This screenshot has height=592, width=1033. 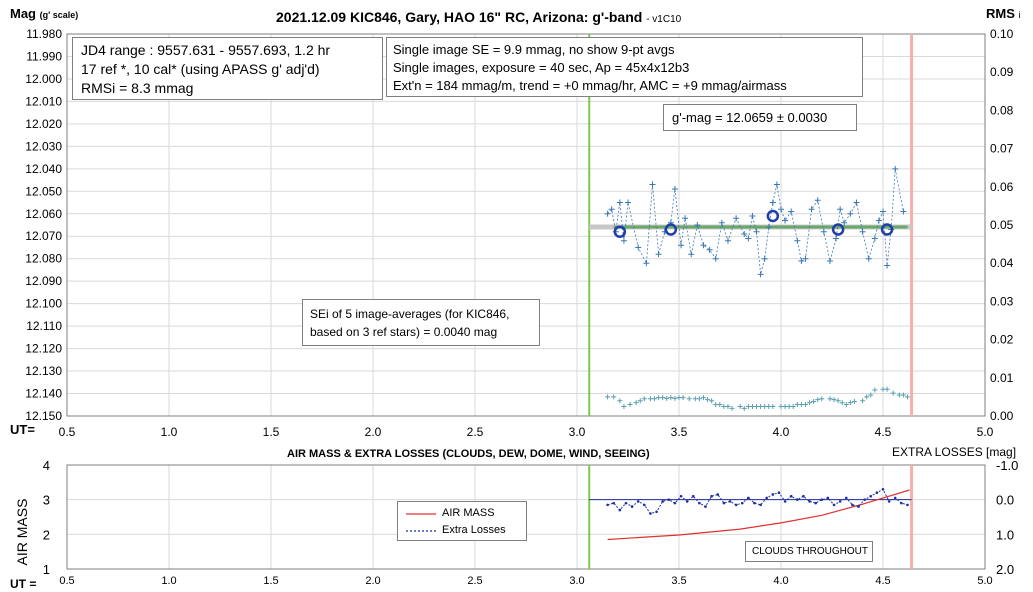 I want to click on clouds-note-box: CLOUDS THROUGHOUT, so click(x=809, y=551).